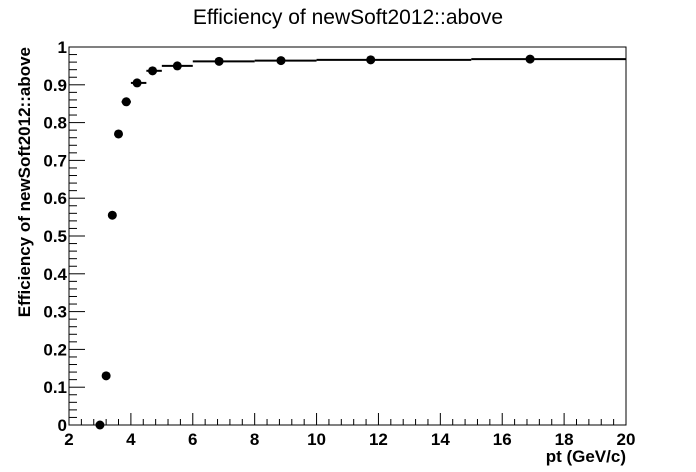 The height and width of the screenshot is (472, 696). Describe the element at coordinates (586, 456) in the screenshot. I see `x-axis-title: pt (GeV/c)` at that location.